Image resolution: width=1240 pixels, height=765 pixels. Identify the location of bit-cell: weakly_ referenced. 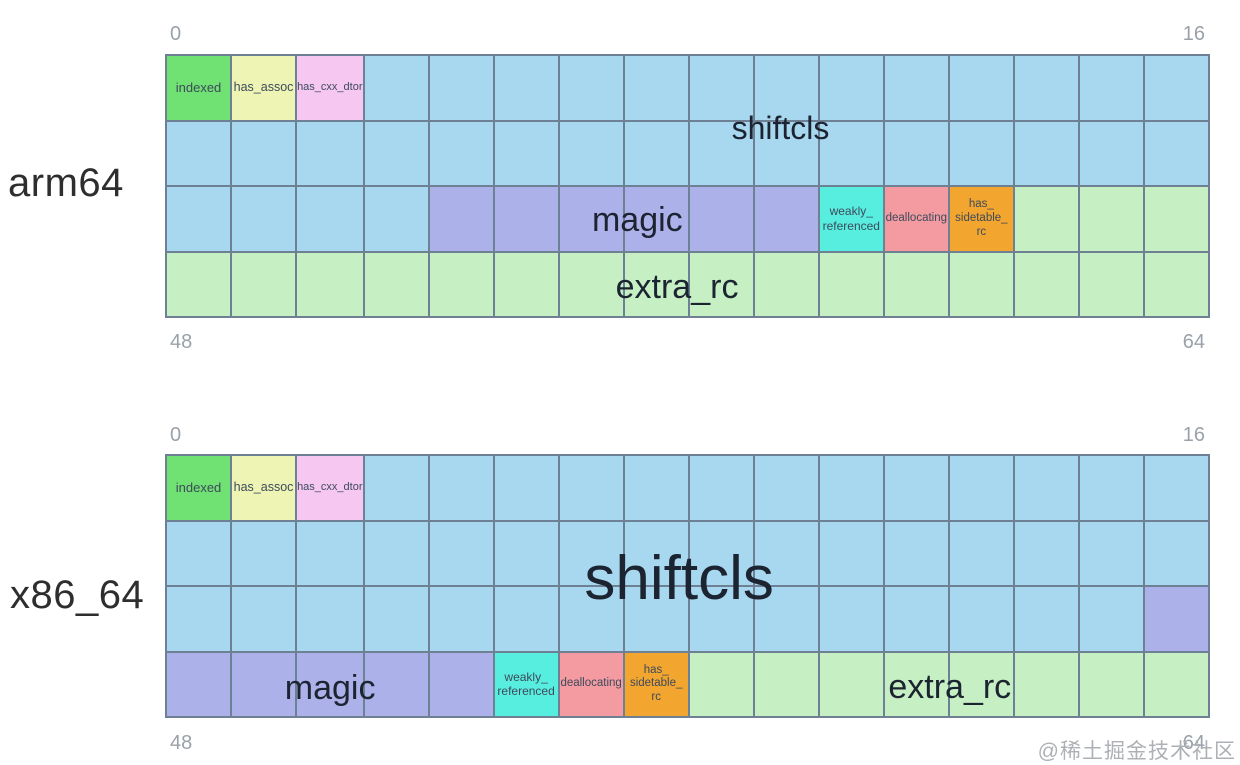
(851, 219).